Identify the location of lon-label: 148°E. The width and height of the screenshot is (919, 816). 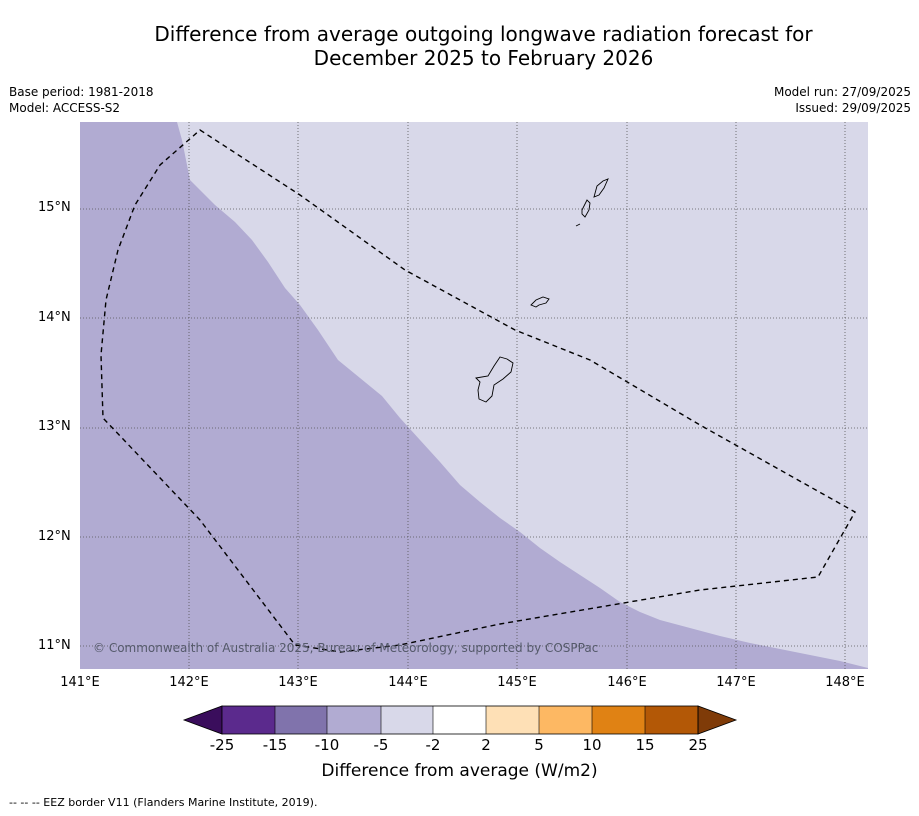
(845, 682).